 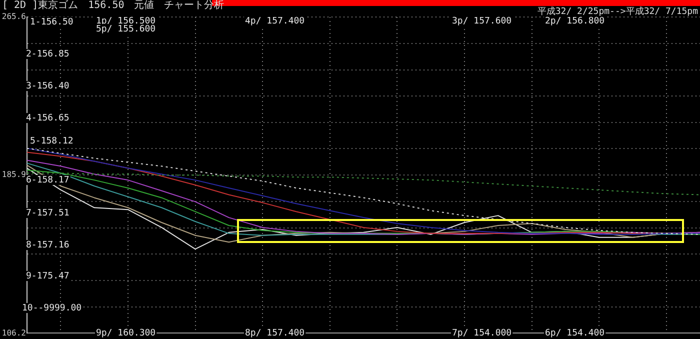 What do you see at coordinates (48, 118) in the screenshot?
I see `annotation: 4-156.65` at bounding box center [48, 118].